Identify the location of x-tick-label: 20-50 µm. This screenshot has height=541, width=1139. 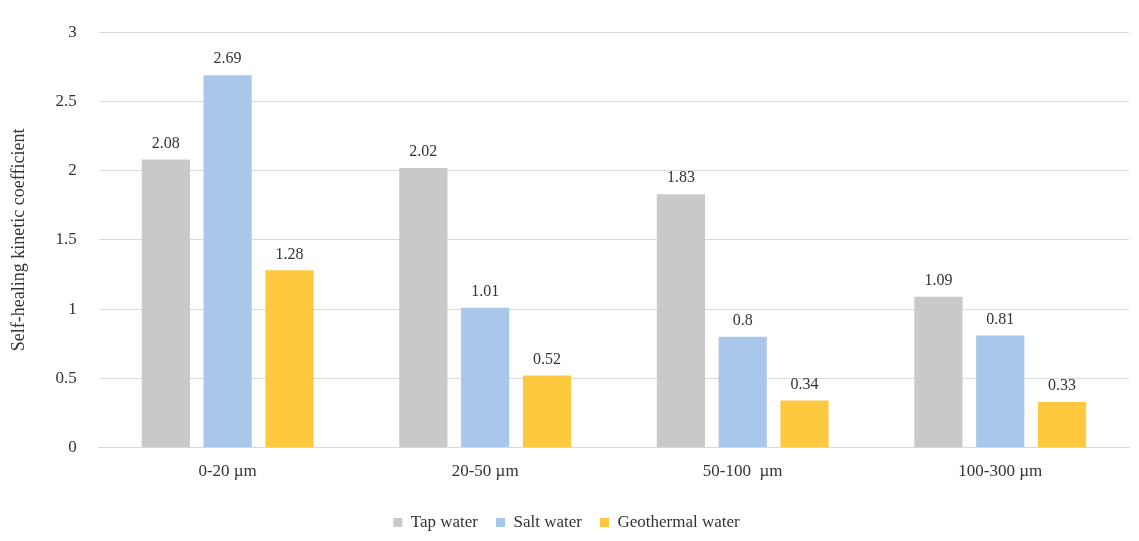
(485, 471).